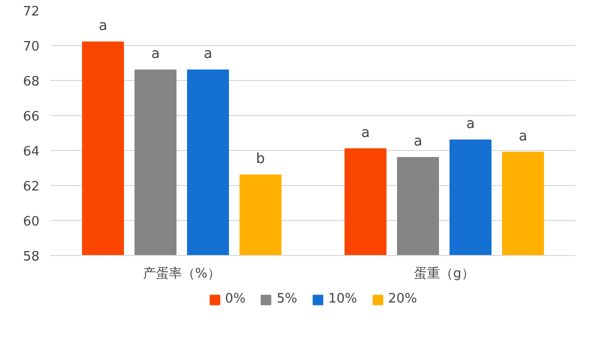 The image size is (602, 347). Describe the element at coordinates (343, 299) in the screenshot. I see `legend-label: 10%` at that location.